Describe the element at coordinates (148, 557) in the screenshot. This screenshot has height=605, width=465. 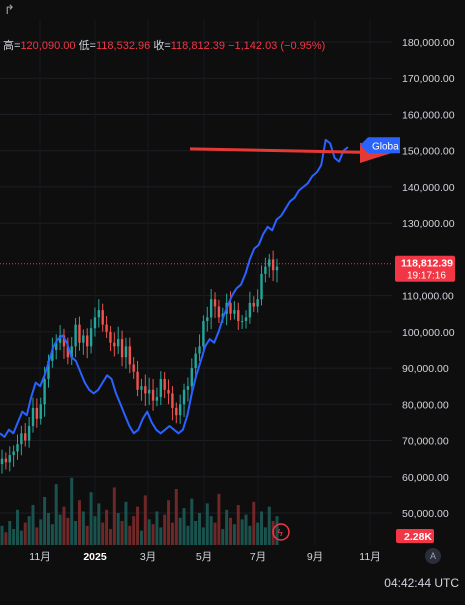
I see `x-tick-label: 3月` at that location.